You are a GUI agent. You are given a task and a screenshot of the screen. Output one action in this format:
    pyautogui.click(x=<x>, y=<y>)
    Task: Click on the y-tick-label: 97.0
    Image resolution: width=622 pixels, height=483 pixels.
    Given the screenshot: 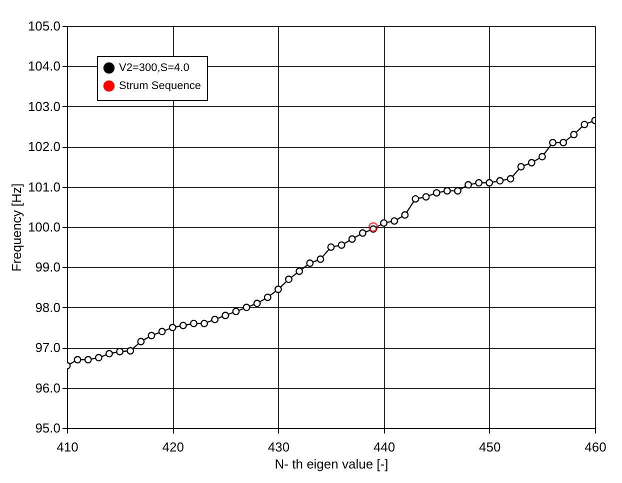 What is the action you would take?
    pyautogui.click(x=47, y=348)
    